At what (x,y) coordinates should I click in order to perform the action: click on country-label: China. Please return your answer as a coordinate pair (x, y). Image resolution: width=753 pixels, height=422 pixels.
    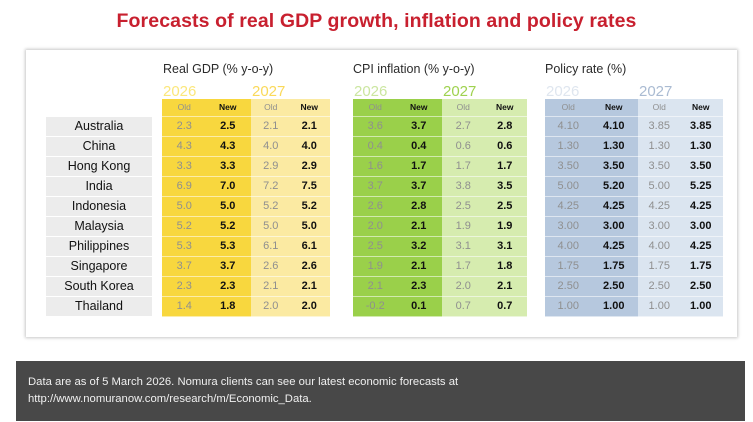
    Looking at the image, I should click on (99, 146).